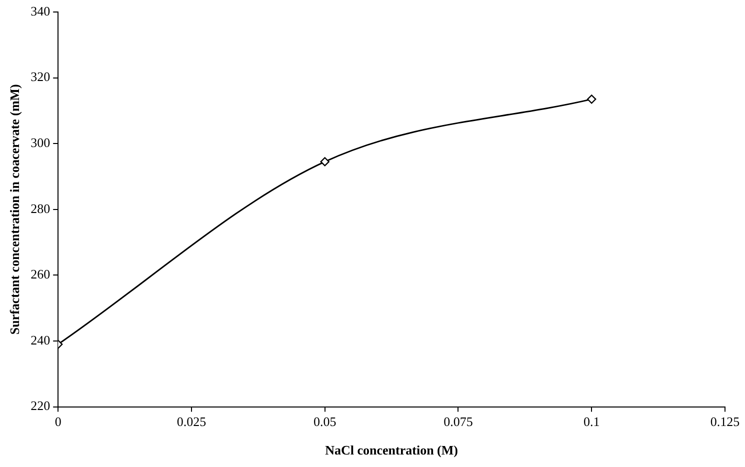 The image size is (745, 467). What do you see at coordinates (391, 450) in the screenshot?
I see `x-axis-title: NaCl concentration (M)` at bounding box center [391, 450].